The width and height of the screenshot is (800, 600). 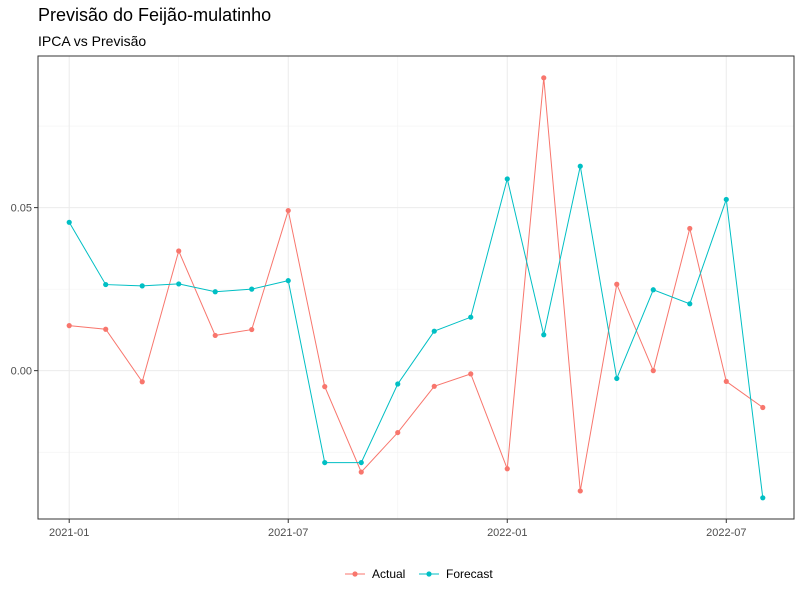 I want to click on x-tick-label: 2021-01, so click(x=69, y=533).